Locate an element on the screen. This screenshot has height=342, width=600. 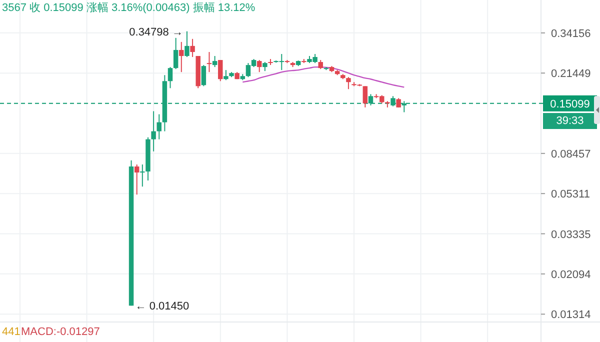
y-tick-label: 0.21449 is located at coordinates (571, 74).